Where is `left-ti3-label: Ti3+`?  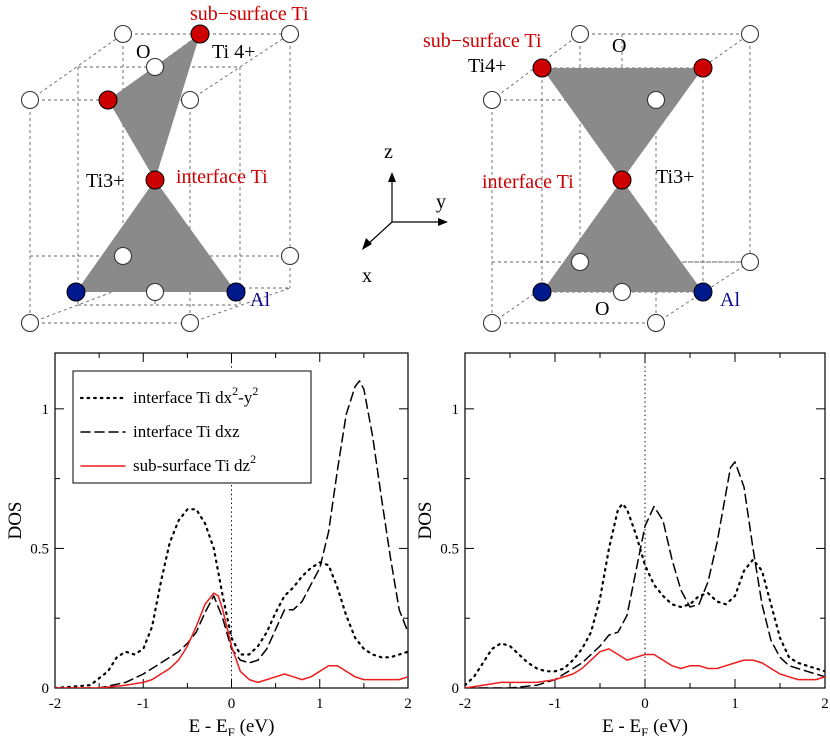
left-ti3-label: Ti3+ is located at coordinates (105, 181).